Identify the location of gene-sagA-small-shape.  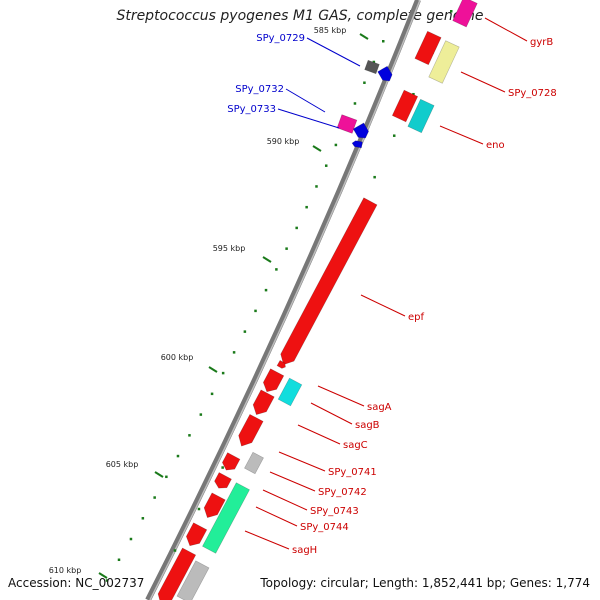
(281, 364).